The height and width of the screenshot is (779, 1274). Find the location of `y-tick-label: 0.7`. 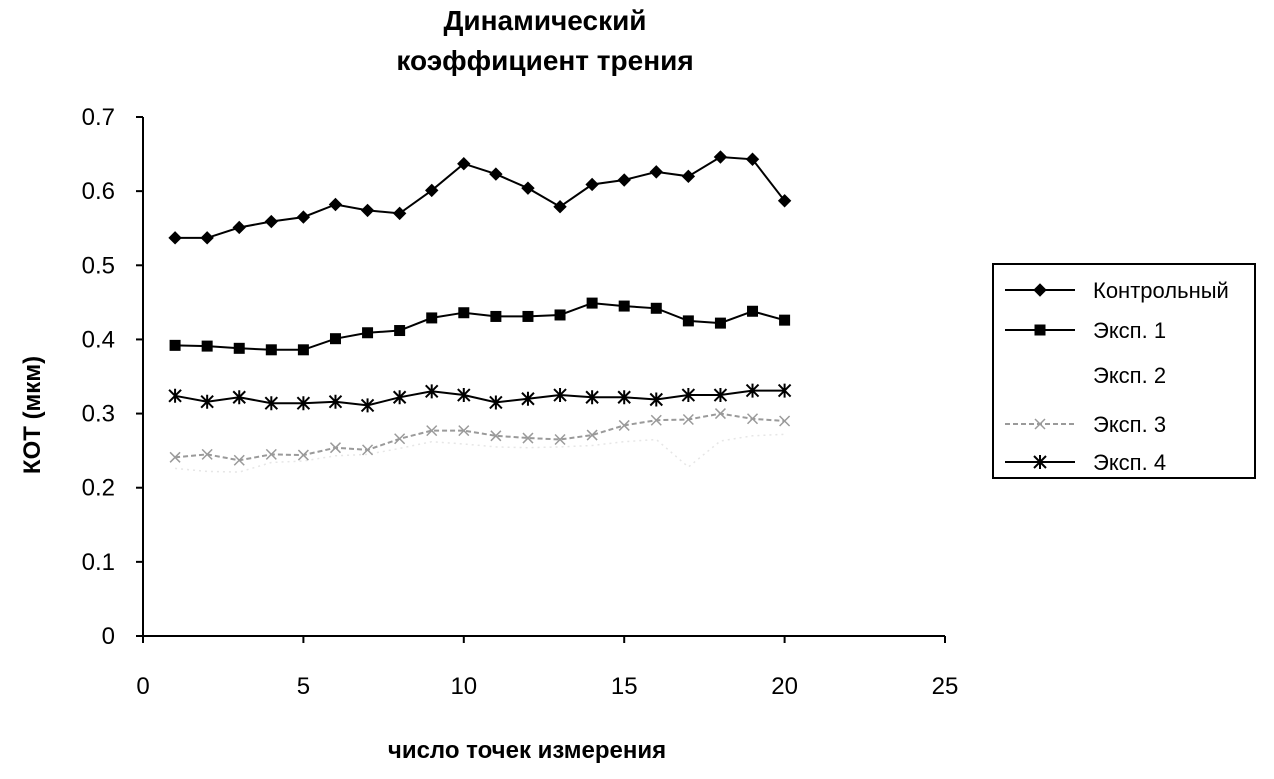

y-tick-label: 0.7 is located at coordinates (98, 117).